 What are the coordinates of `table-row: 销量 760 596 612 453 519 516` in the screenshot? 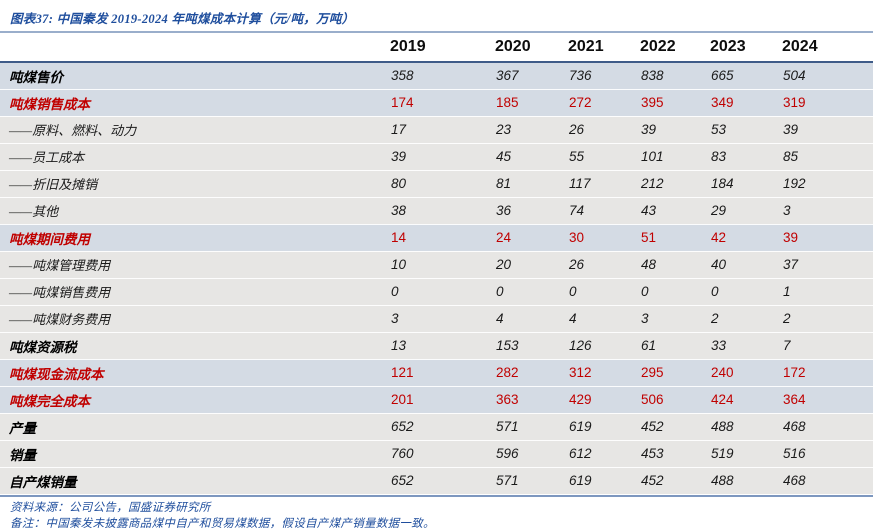 It's located at (436, 454).